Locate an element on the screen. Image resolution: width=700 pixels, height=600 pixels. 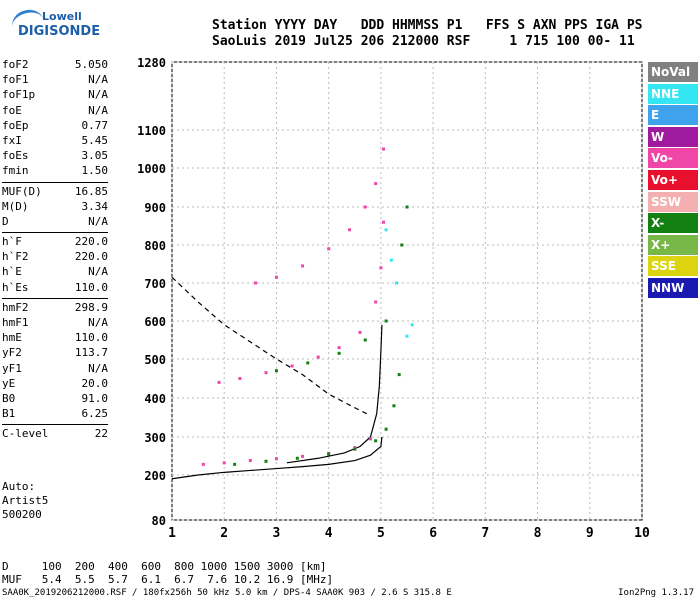
param-row: h`F 220.0 is located at coordinates (55, 242).